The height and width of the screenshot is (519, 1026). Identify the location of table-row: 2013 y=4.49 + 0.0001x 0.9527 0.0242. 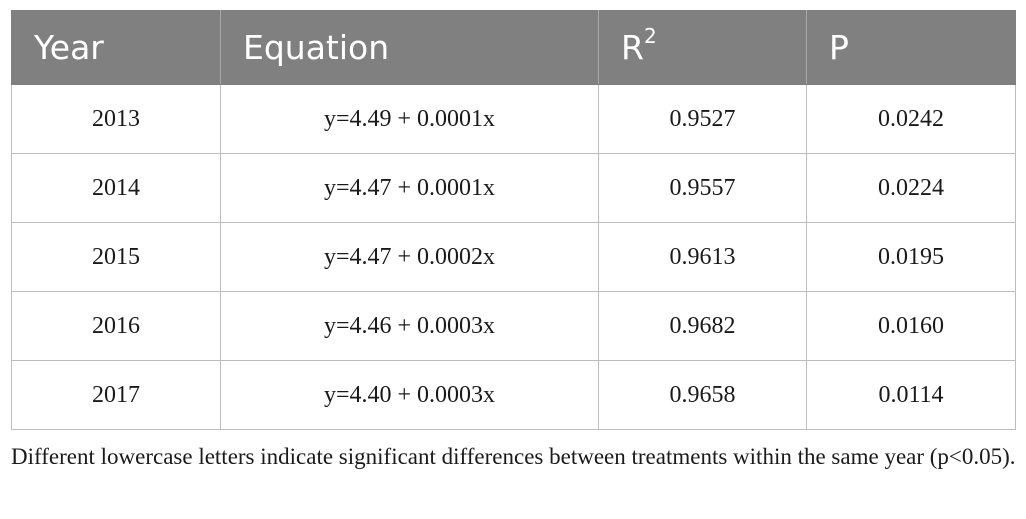
(513, 119).